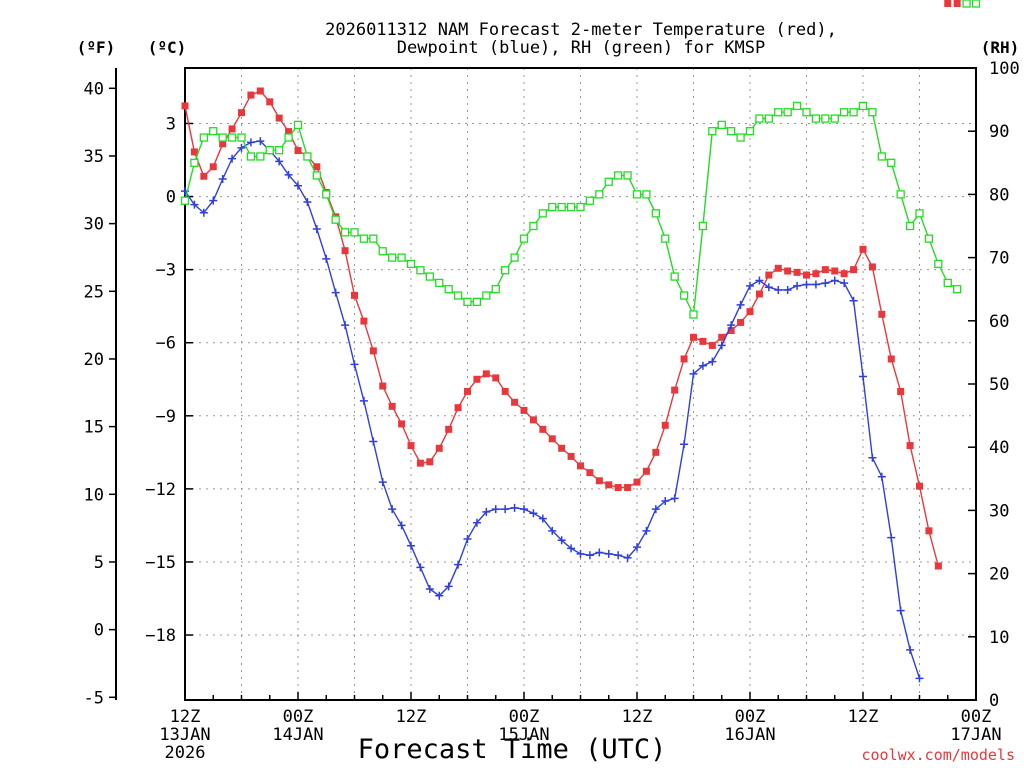 This screenshot has height=768, width=1024. I want to click on tick-label-rh: 50, so click(999, 385).